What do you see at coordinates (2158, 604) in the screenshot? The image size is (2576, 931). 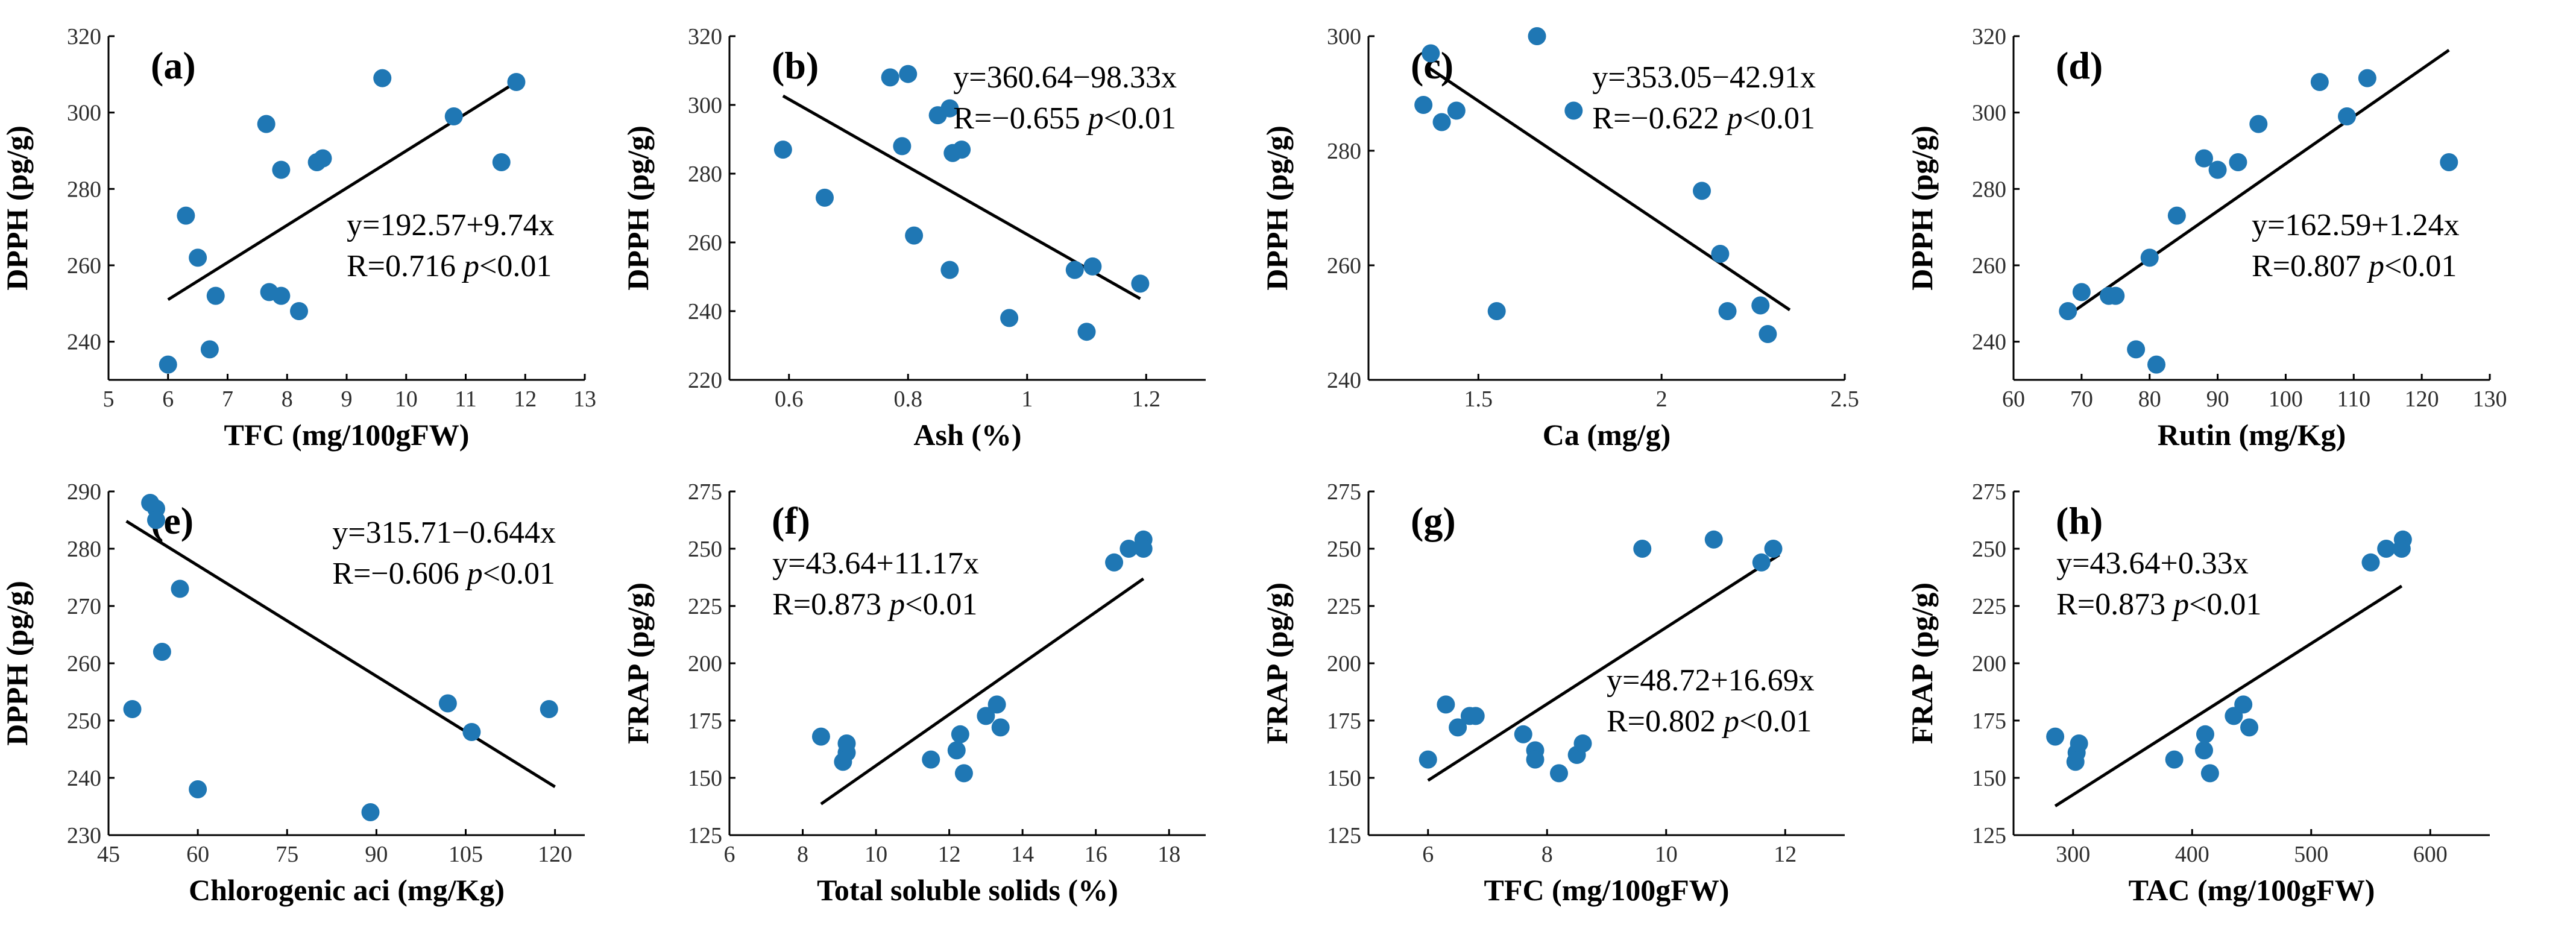 I see `correlation-text: R=0.873 p<0.01` at bounding box center [2158, 604].